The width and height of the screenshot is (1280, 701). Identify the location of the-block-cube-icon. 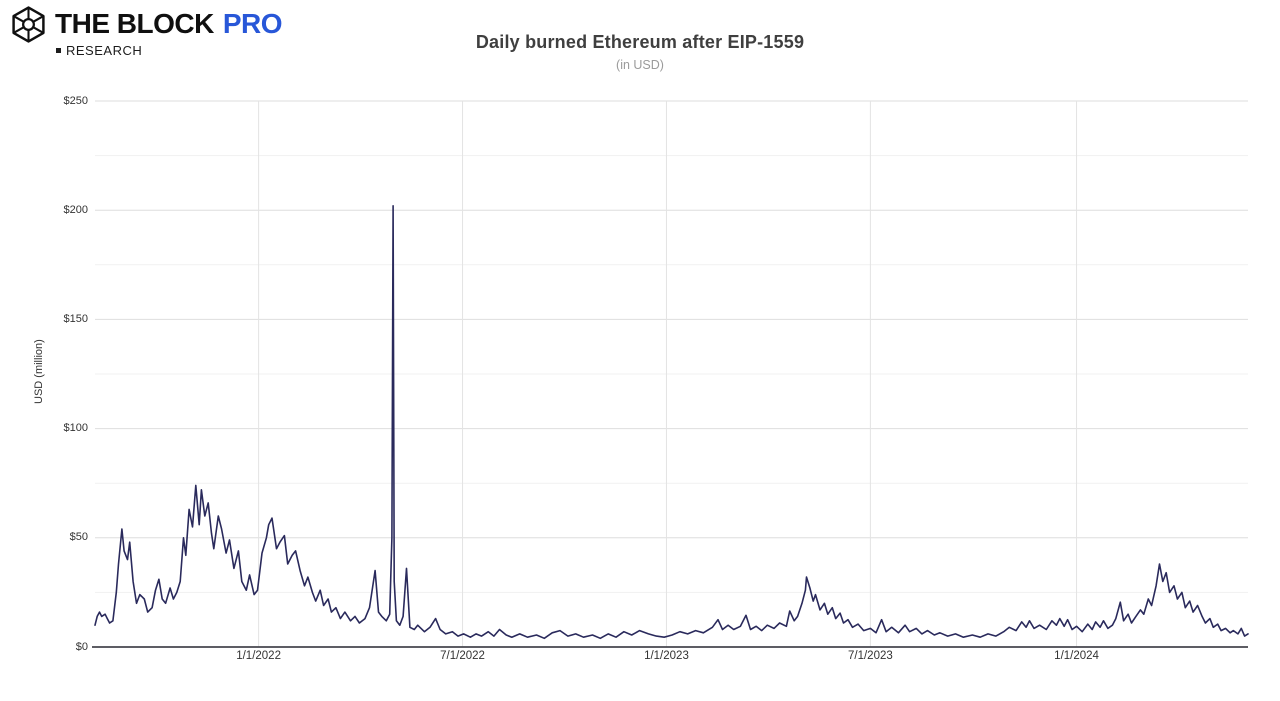
(28, 24).